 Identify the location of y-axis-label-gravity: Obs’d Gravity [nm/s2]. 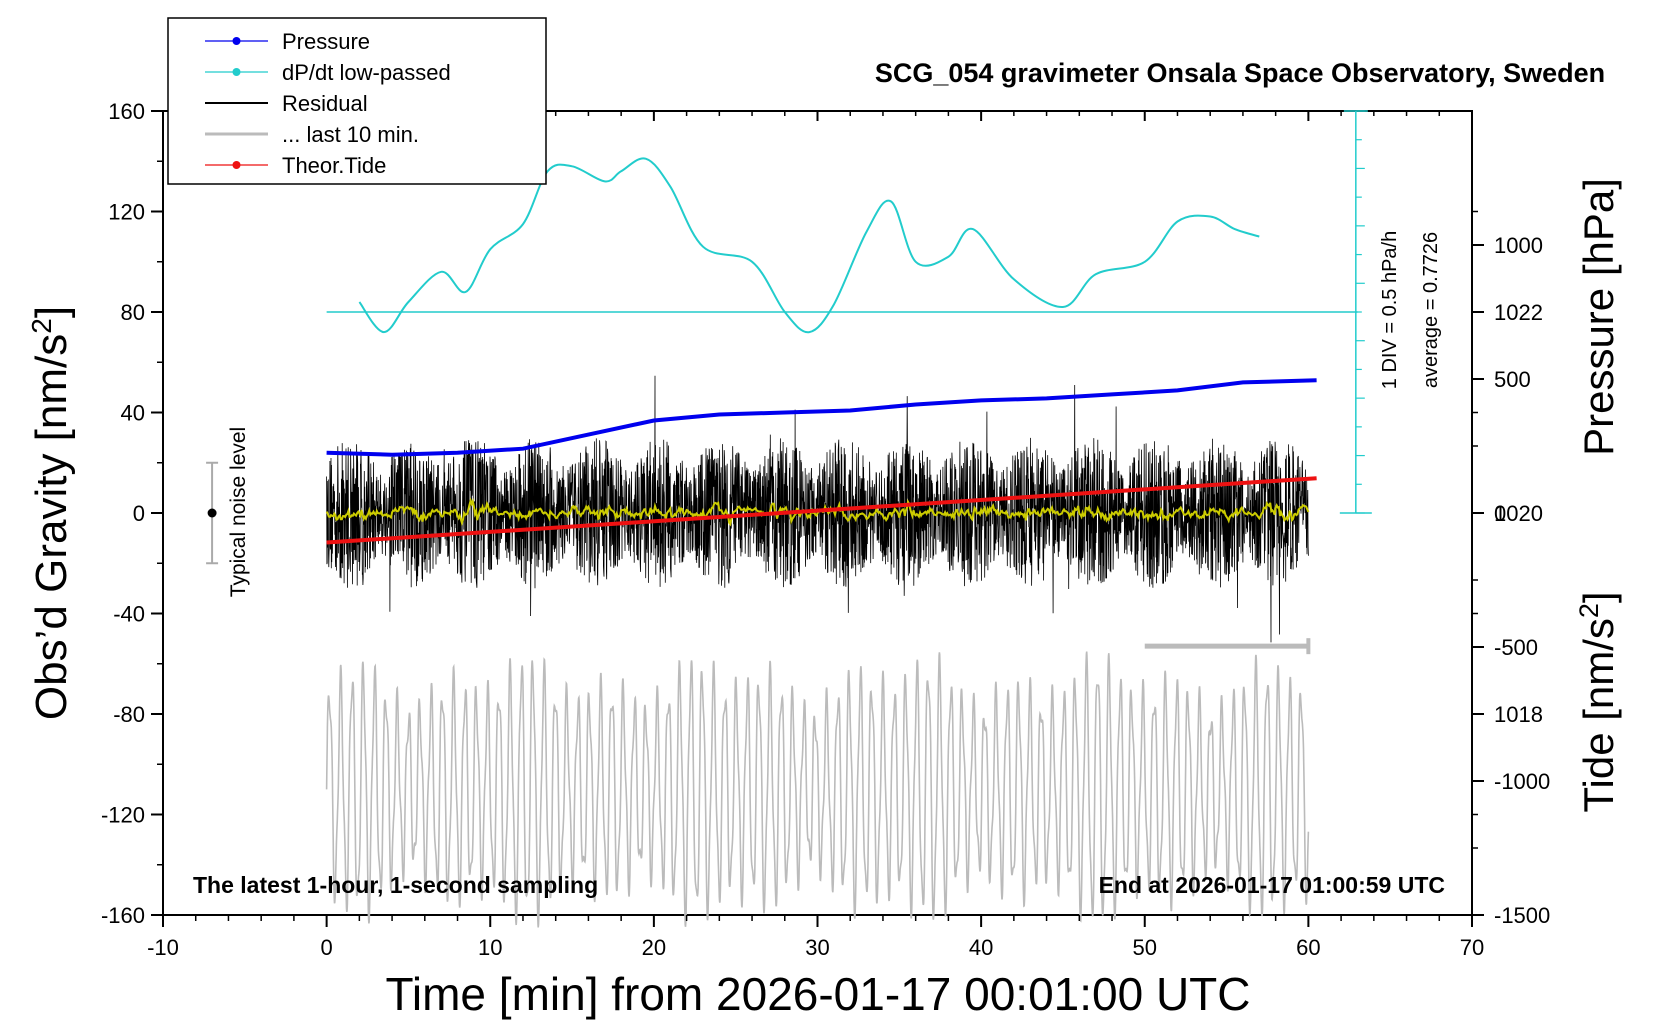
(51, 513).